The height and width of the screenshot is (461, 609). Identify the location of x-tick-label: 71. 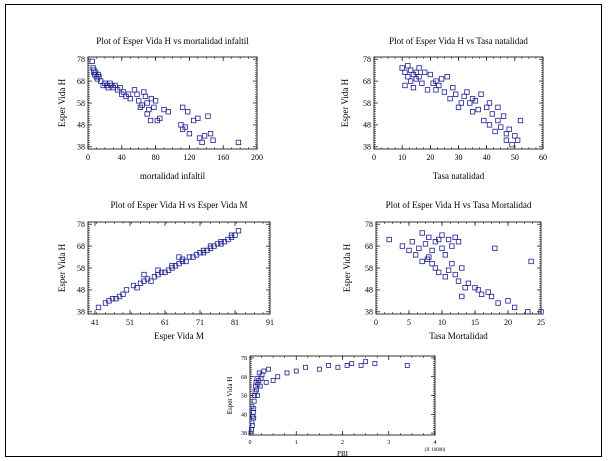
(200, 322).